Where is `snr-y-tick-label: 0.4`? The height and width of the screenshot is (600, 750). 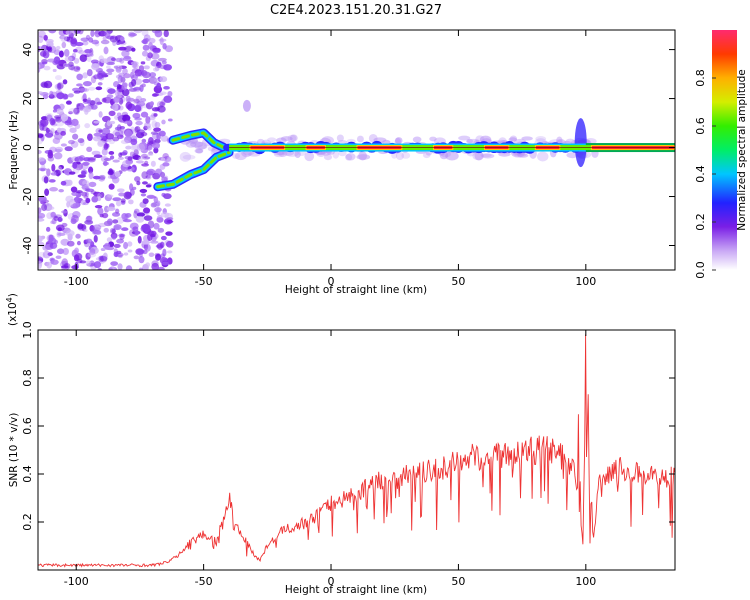 snr-y-tick-label: 0.4 is located at coordinates (27, 474).